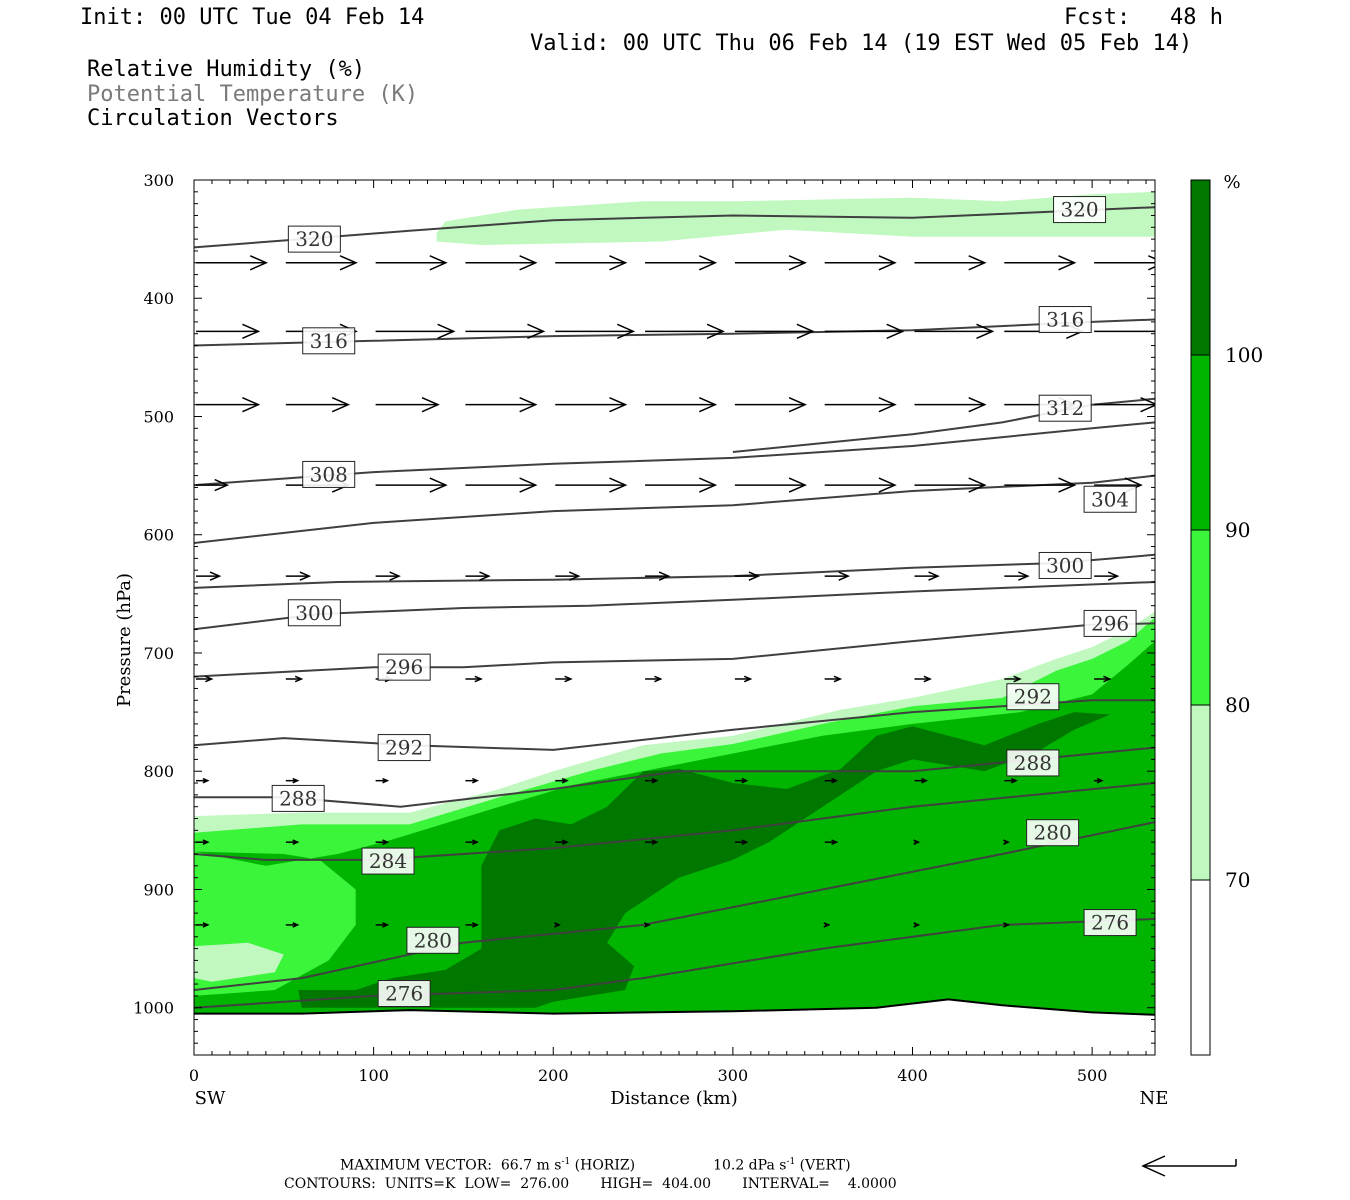 The width and height of the screenshot is (1350, 1200). I want to click on field-vectors-title: Circulation Vectors, so click(213, 118).